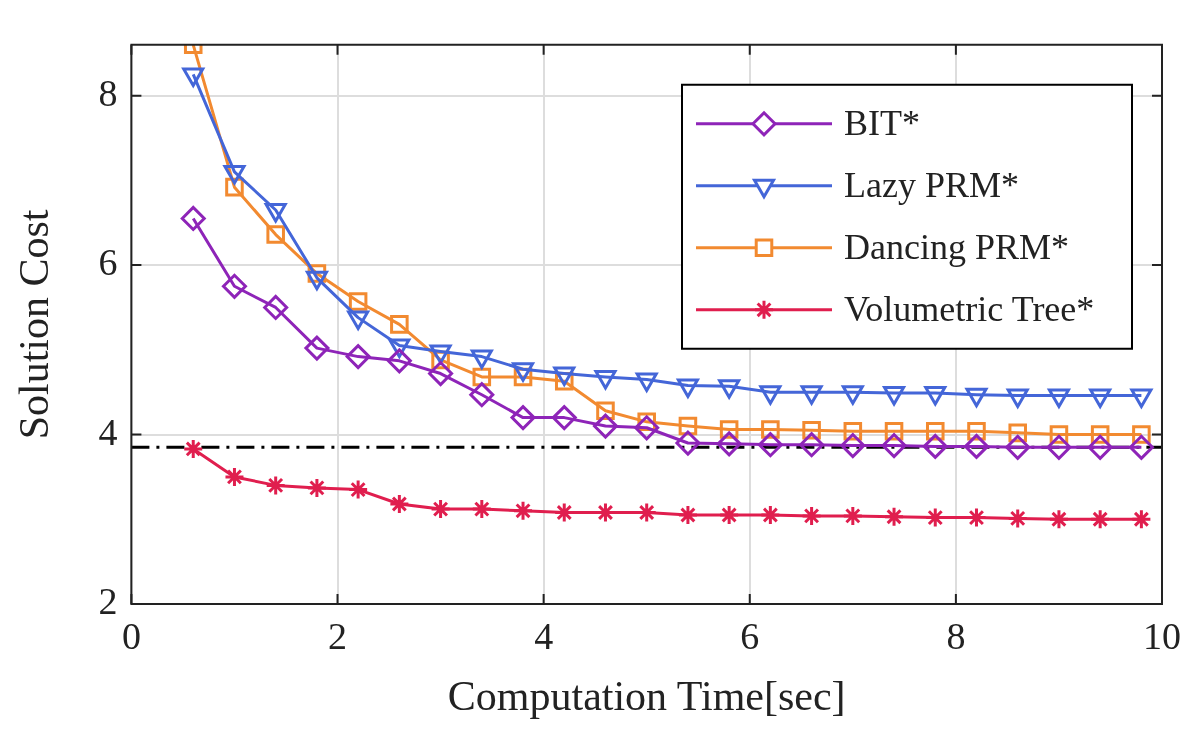 This screenshot has height=736, width=1201. Describe the element at coordinates (1162, 635) in the screenshot. I see `x-tick-label: 10` at that location.